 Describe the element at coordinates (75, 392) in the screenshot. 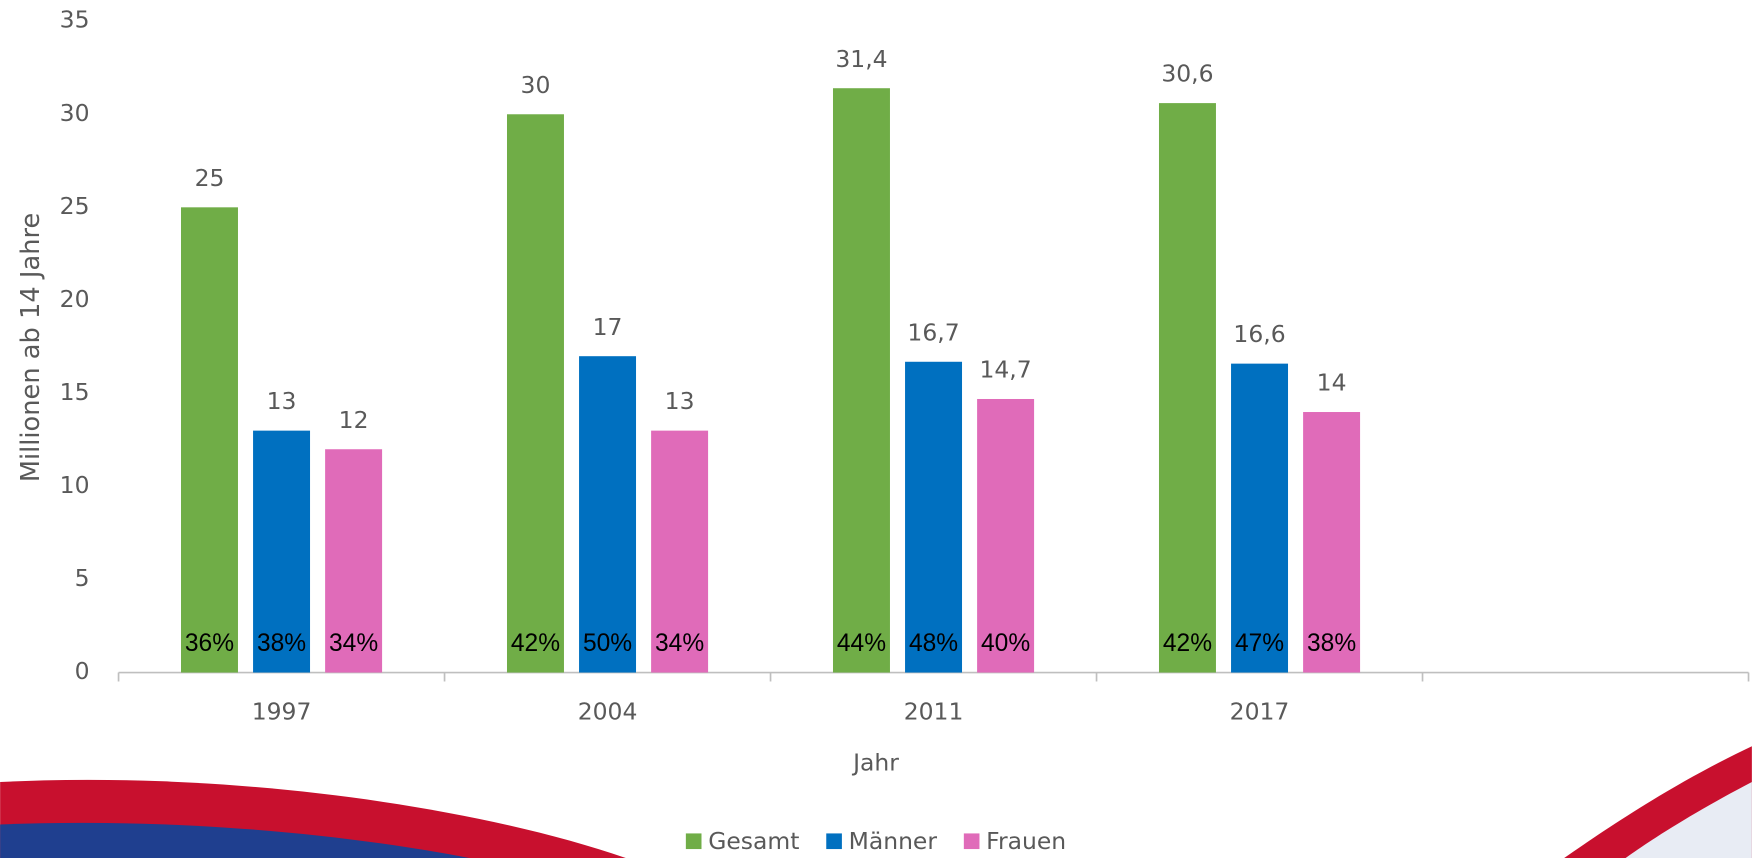

I see `y-tick-label: 15` at that location.